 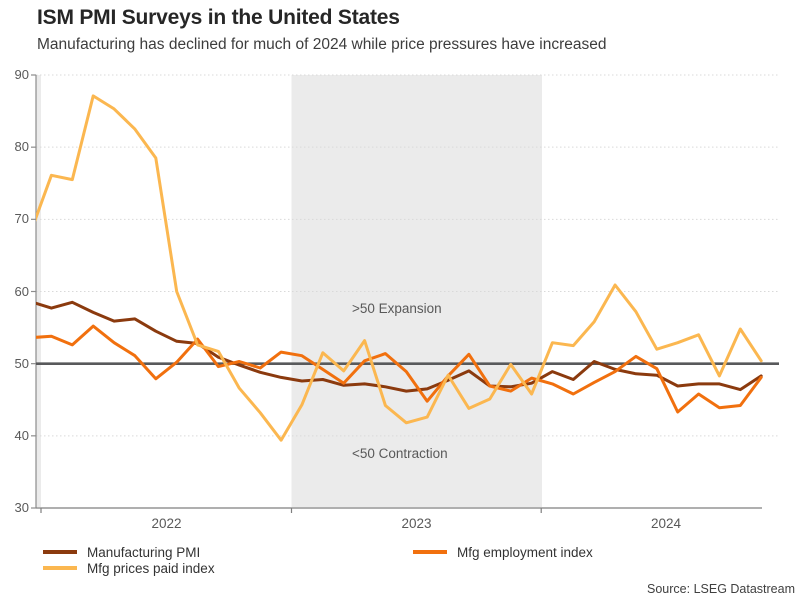 What do you see at coordinates (21, 219) in the screenshot?
I see `y-tick-label-70: 70` at bounding box center [21, 219].